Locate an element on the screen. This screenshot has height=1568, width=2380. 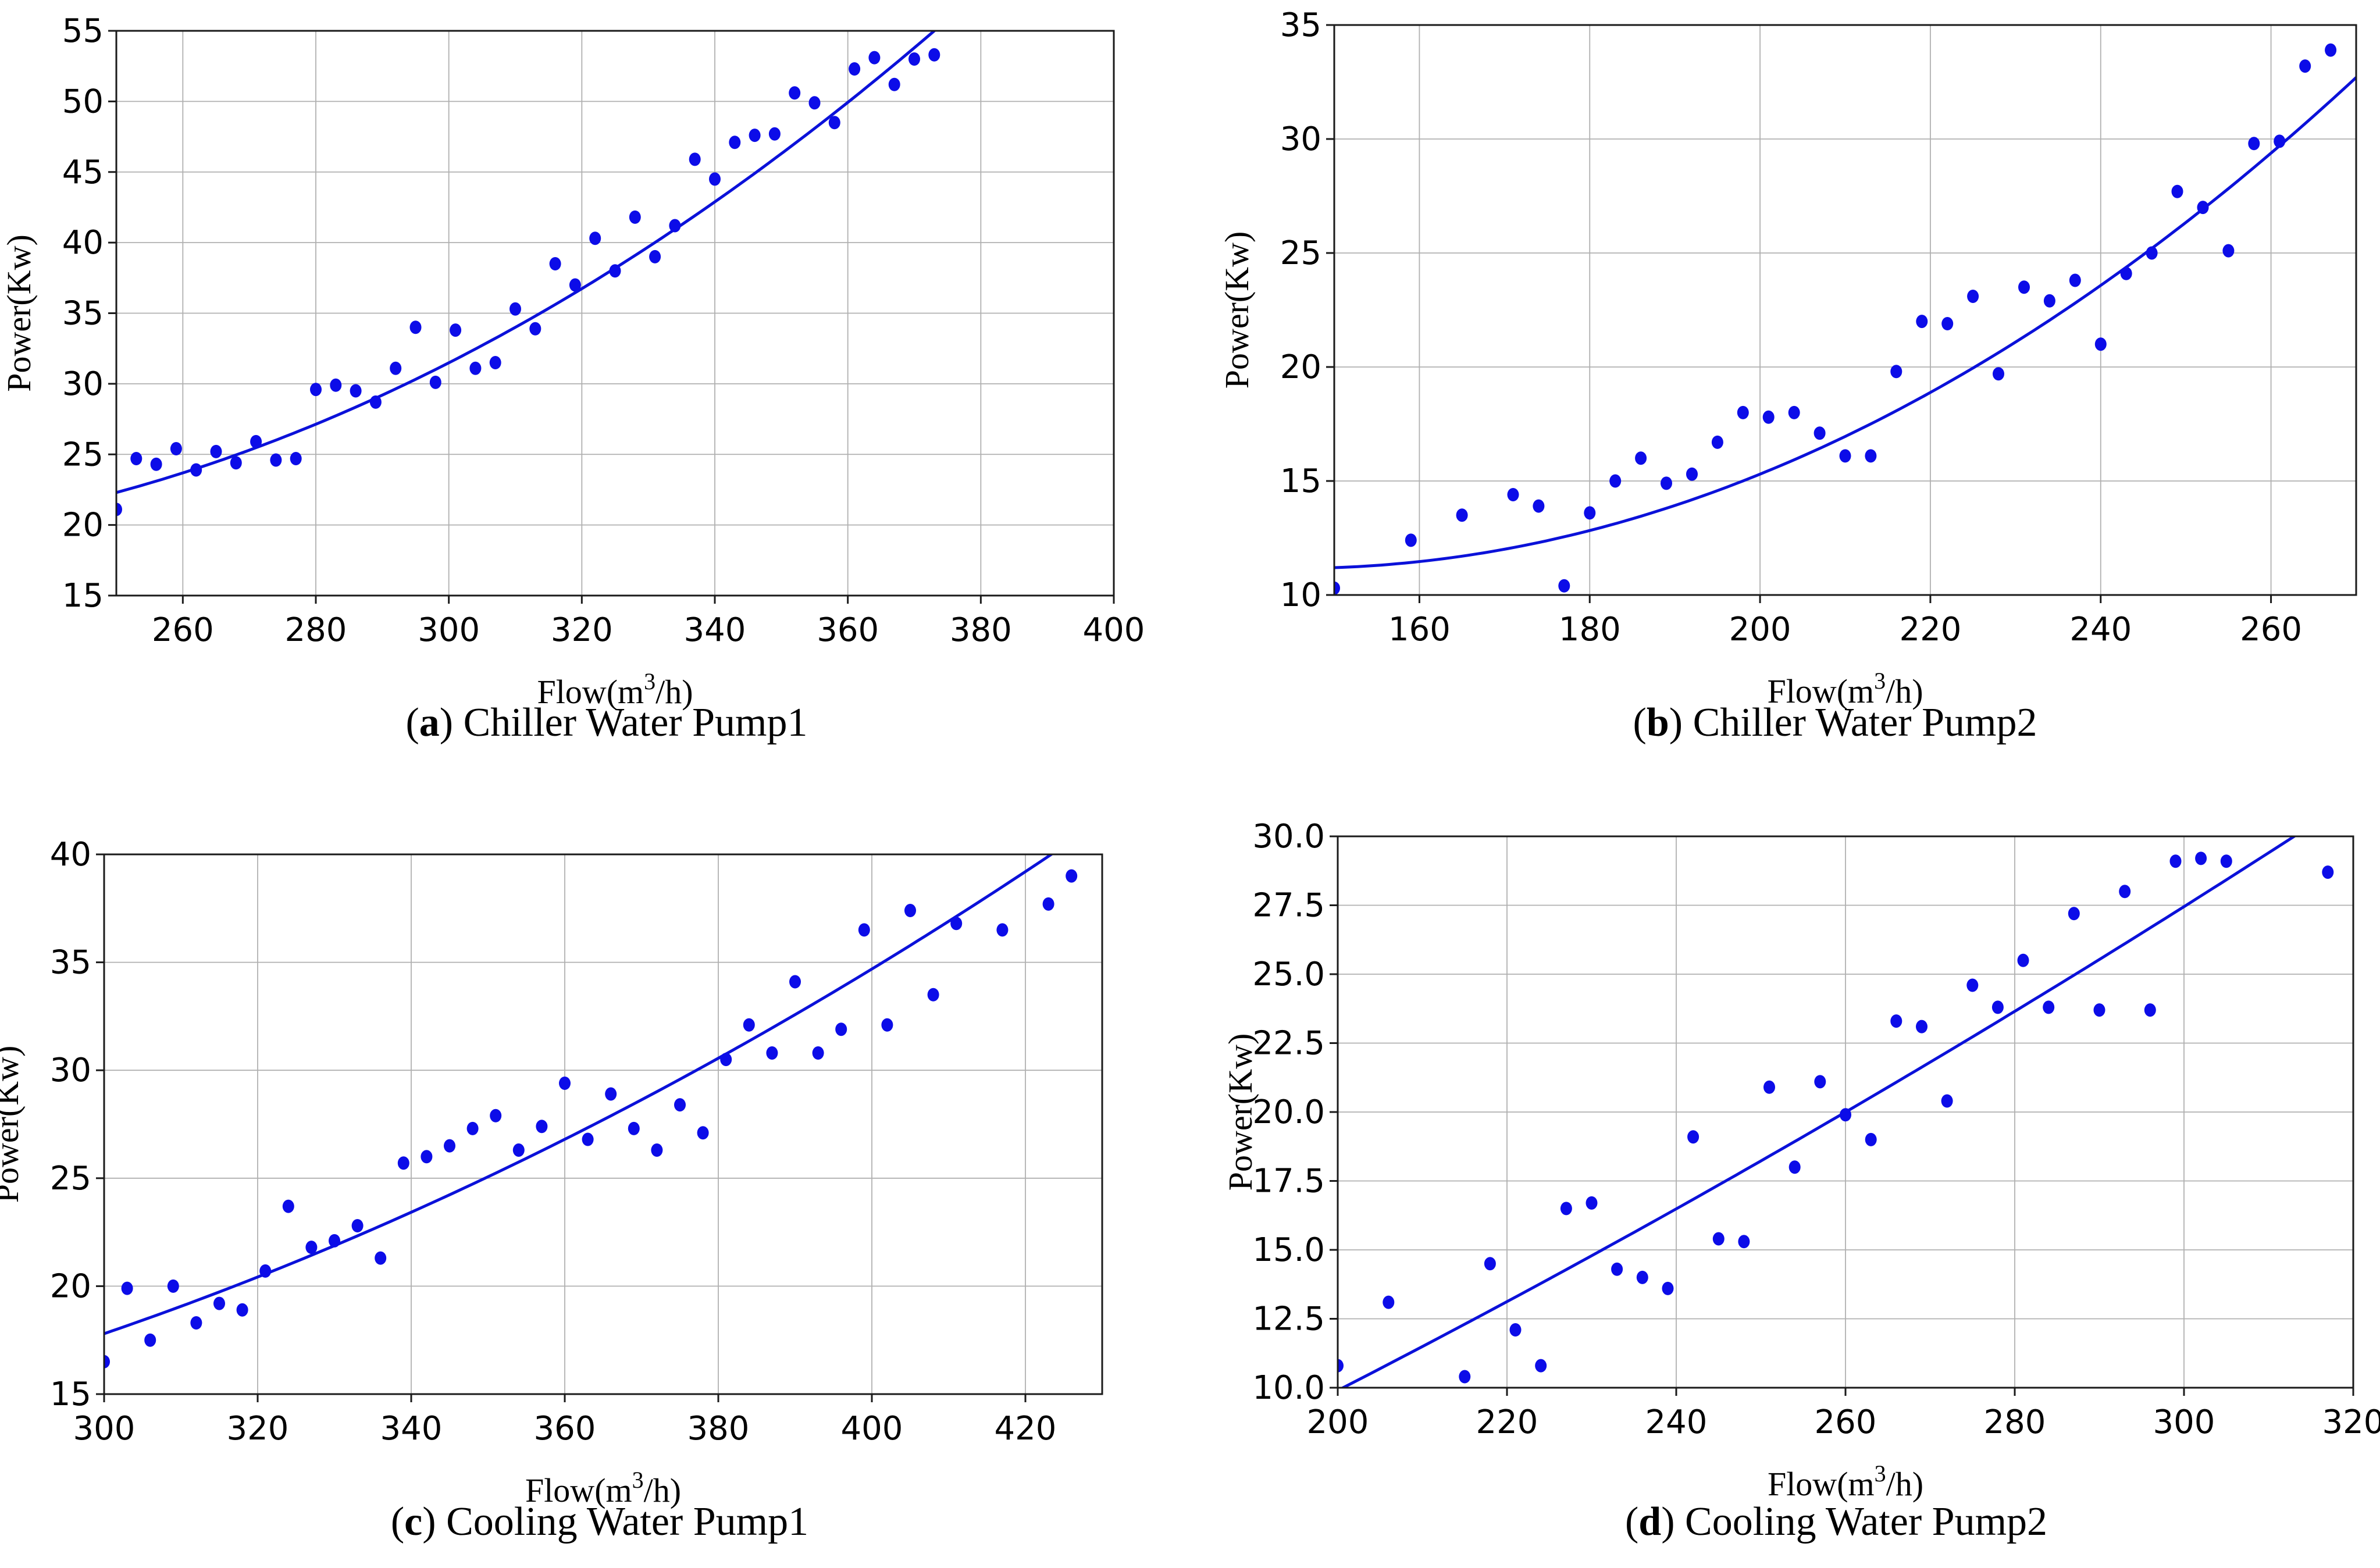
caption-b: (b) Chiller Water Pump2 is located at coordinates (1810, 723).